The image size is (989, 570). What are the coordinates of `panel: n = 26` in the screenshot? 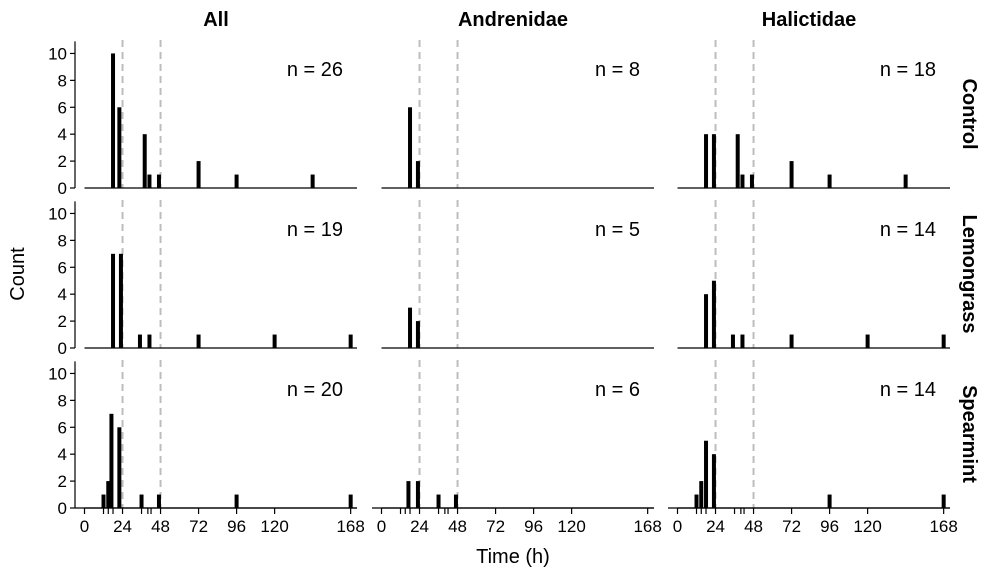 It's located at (220, 114).